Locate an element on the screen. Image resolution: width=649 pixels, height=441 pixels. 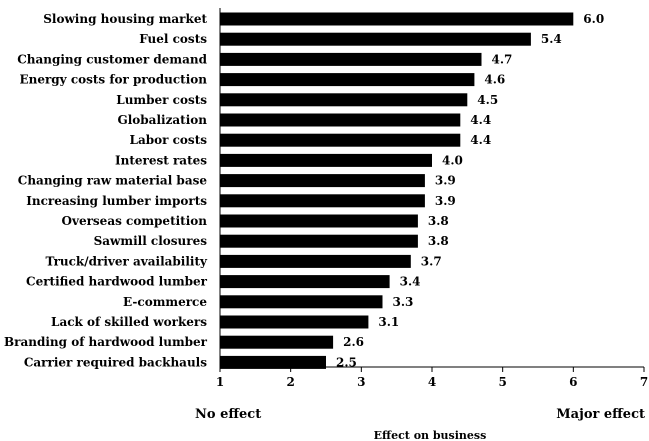
x-tick-label: 3 is located at coordinates (361, 382).